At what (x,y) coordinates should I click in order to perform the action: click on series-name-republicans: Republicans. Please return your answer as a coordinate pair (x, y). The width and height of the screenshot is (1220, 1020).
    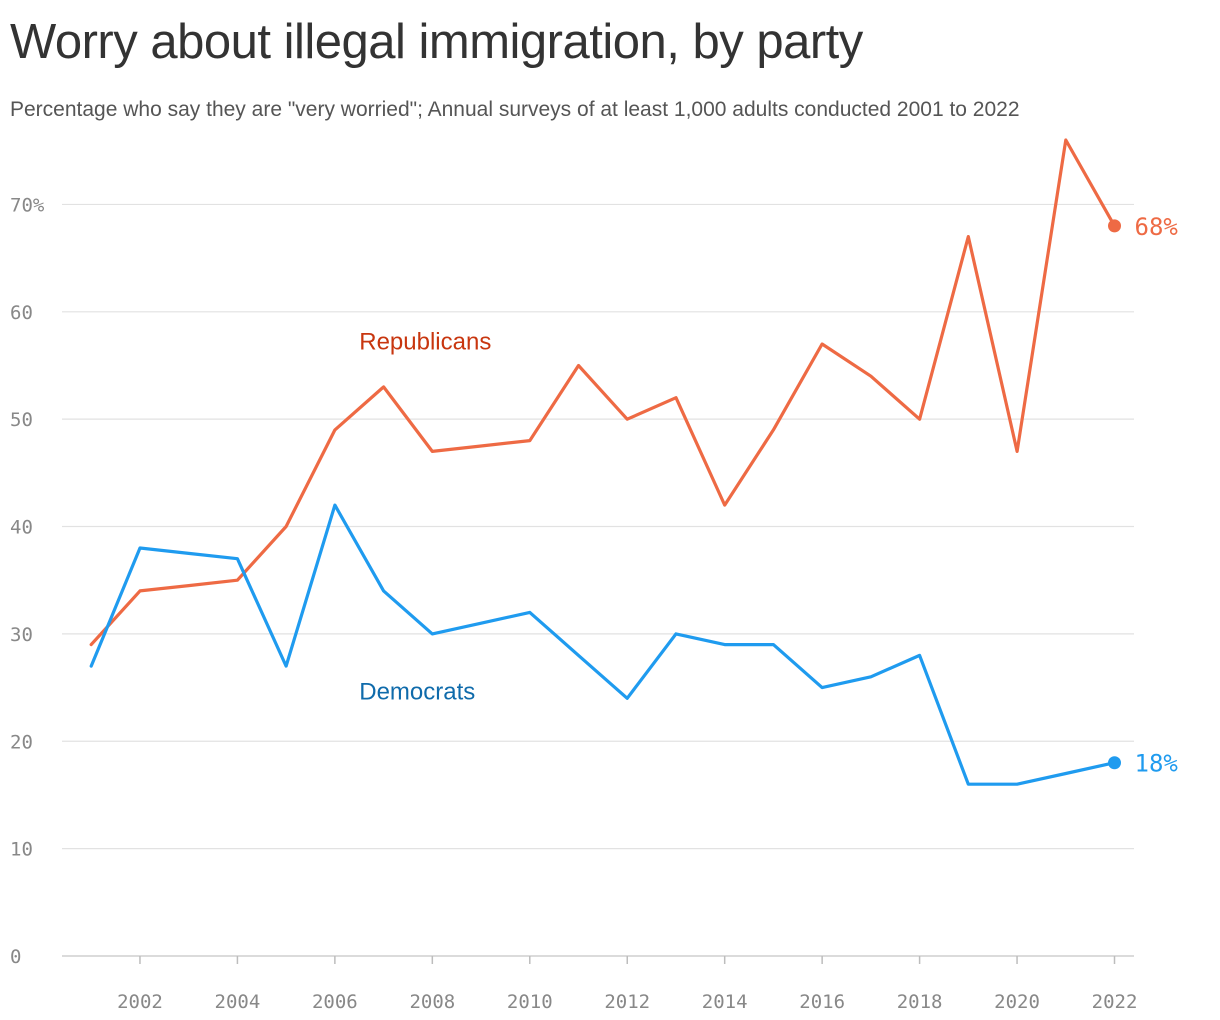
    Looking at the image, I should click on (425, 341).